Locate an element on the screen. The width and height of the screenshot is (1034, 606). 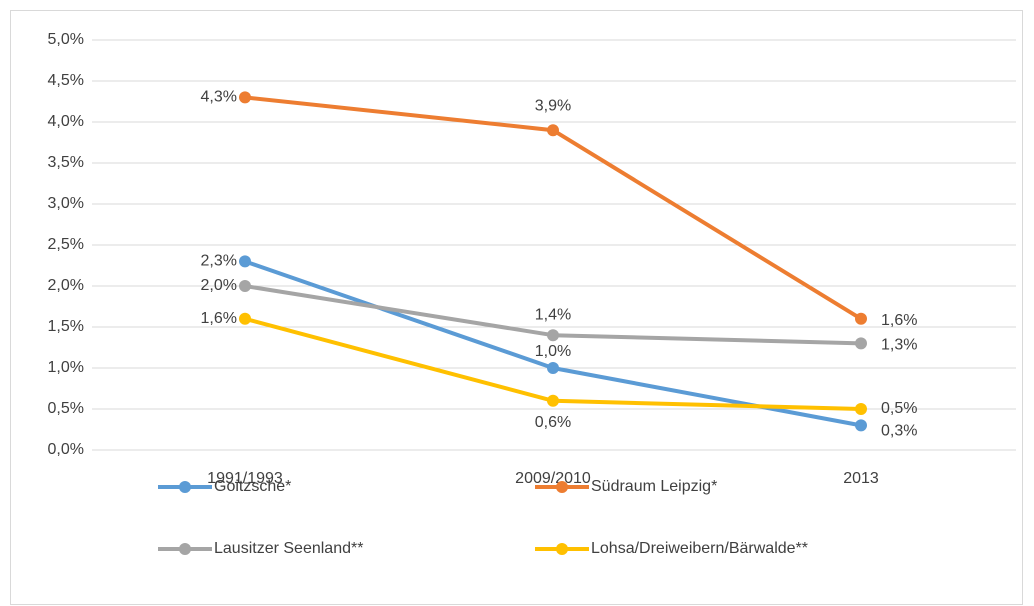
y-tick-label: 5,0% is located at coordinates (66, 39).